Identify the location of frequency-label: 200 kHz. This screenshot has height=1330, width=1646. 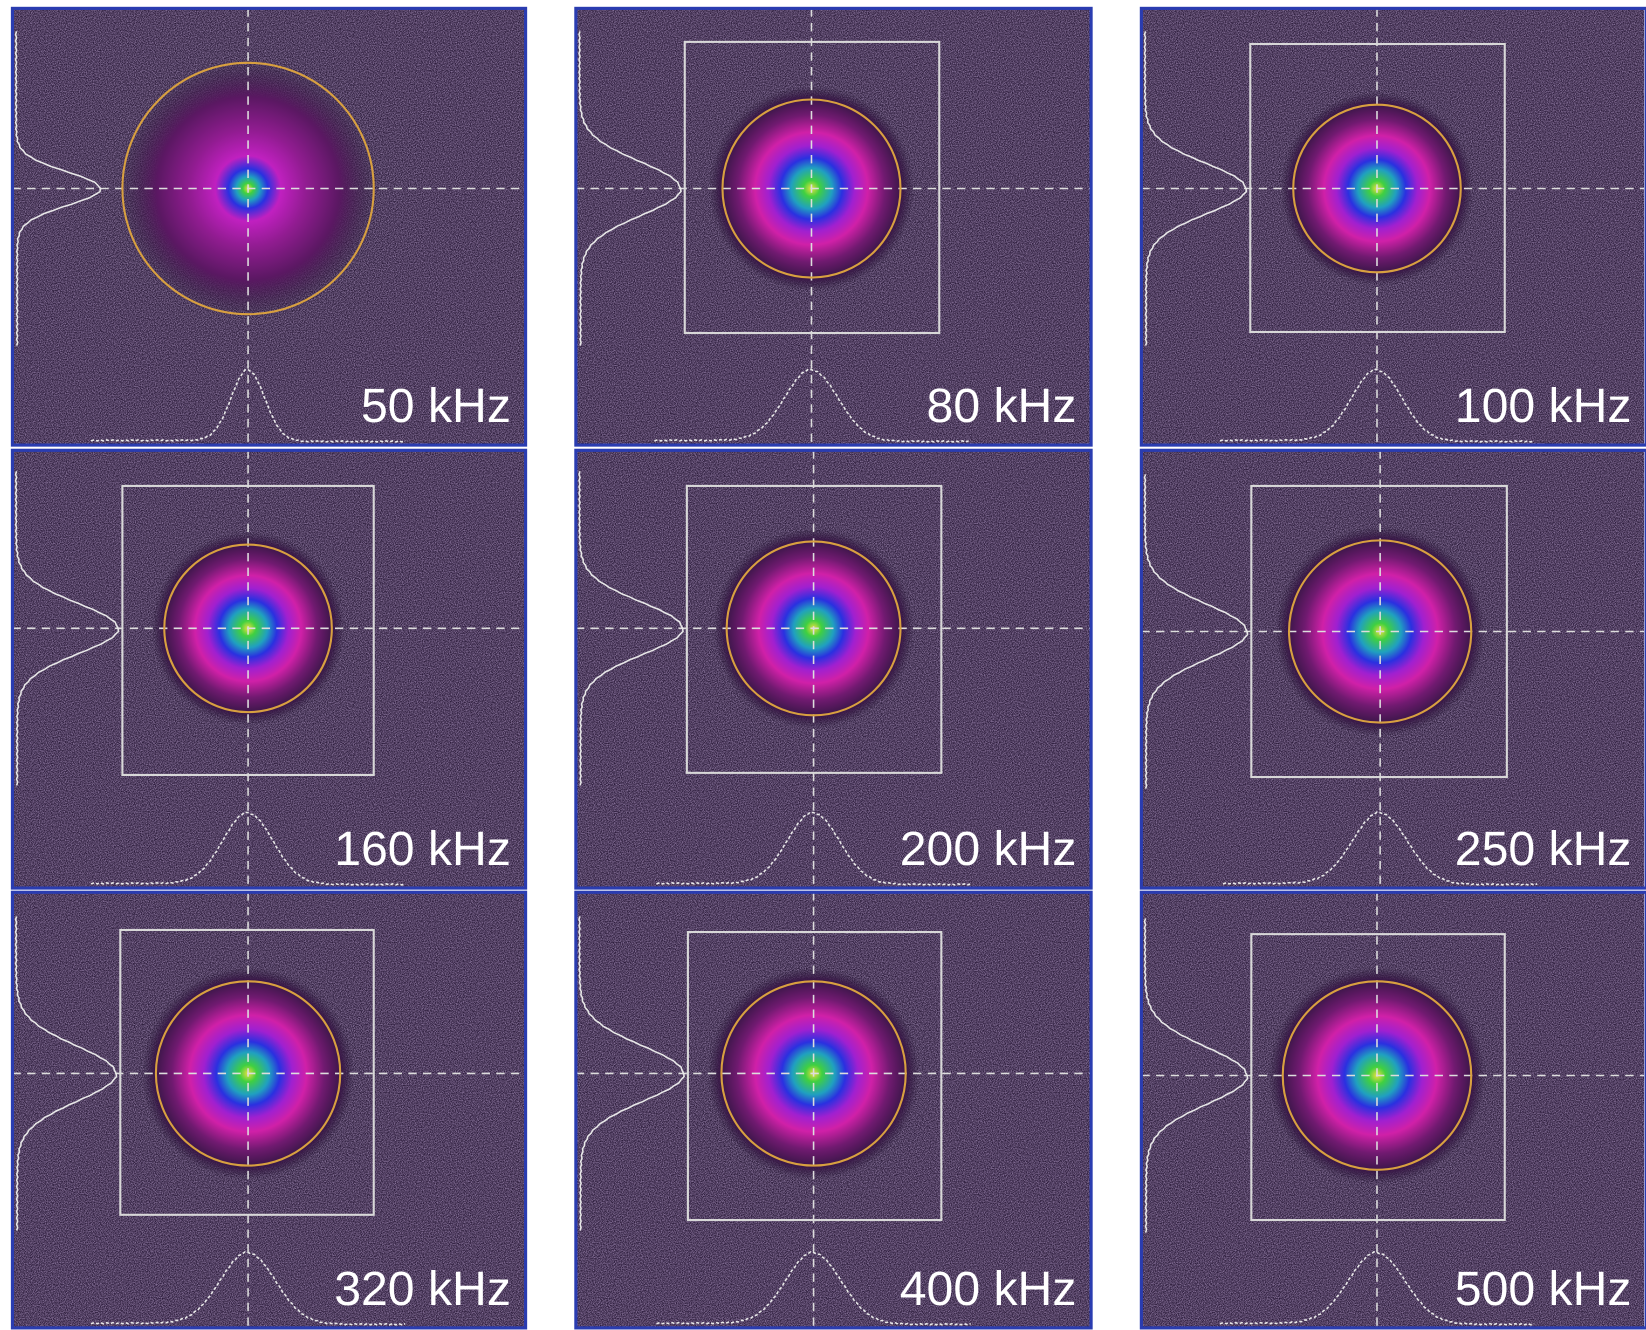
(988, 849).